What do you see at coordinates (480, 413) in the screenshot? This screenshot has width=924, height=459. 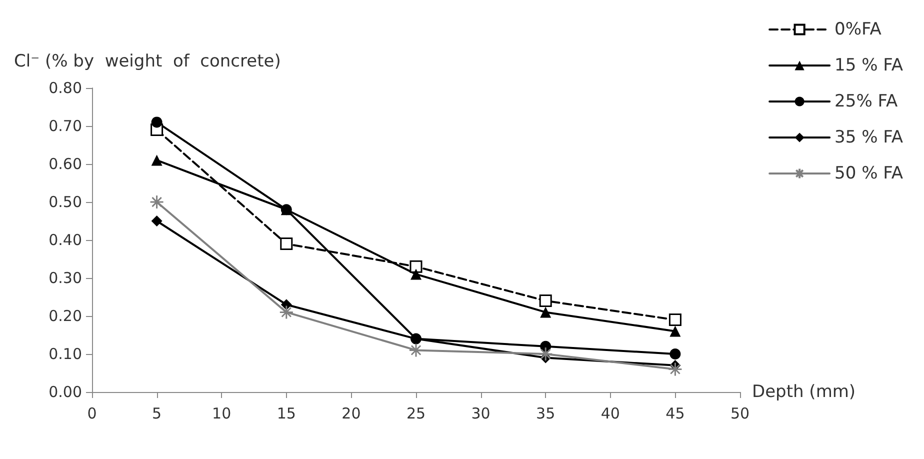 I see `x-tick-label: 30` at bounding box center [480, 413].